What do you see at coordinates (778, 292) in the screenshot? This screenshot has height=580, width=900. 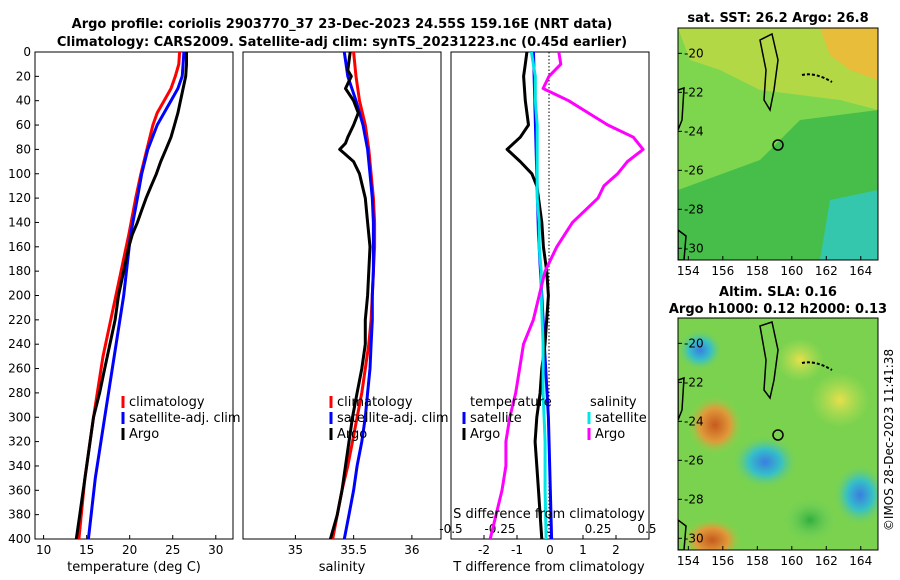 I see `sla-map-title-line1: Altim. SLA: 0.16` at bounding box center [778, 292].